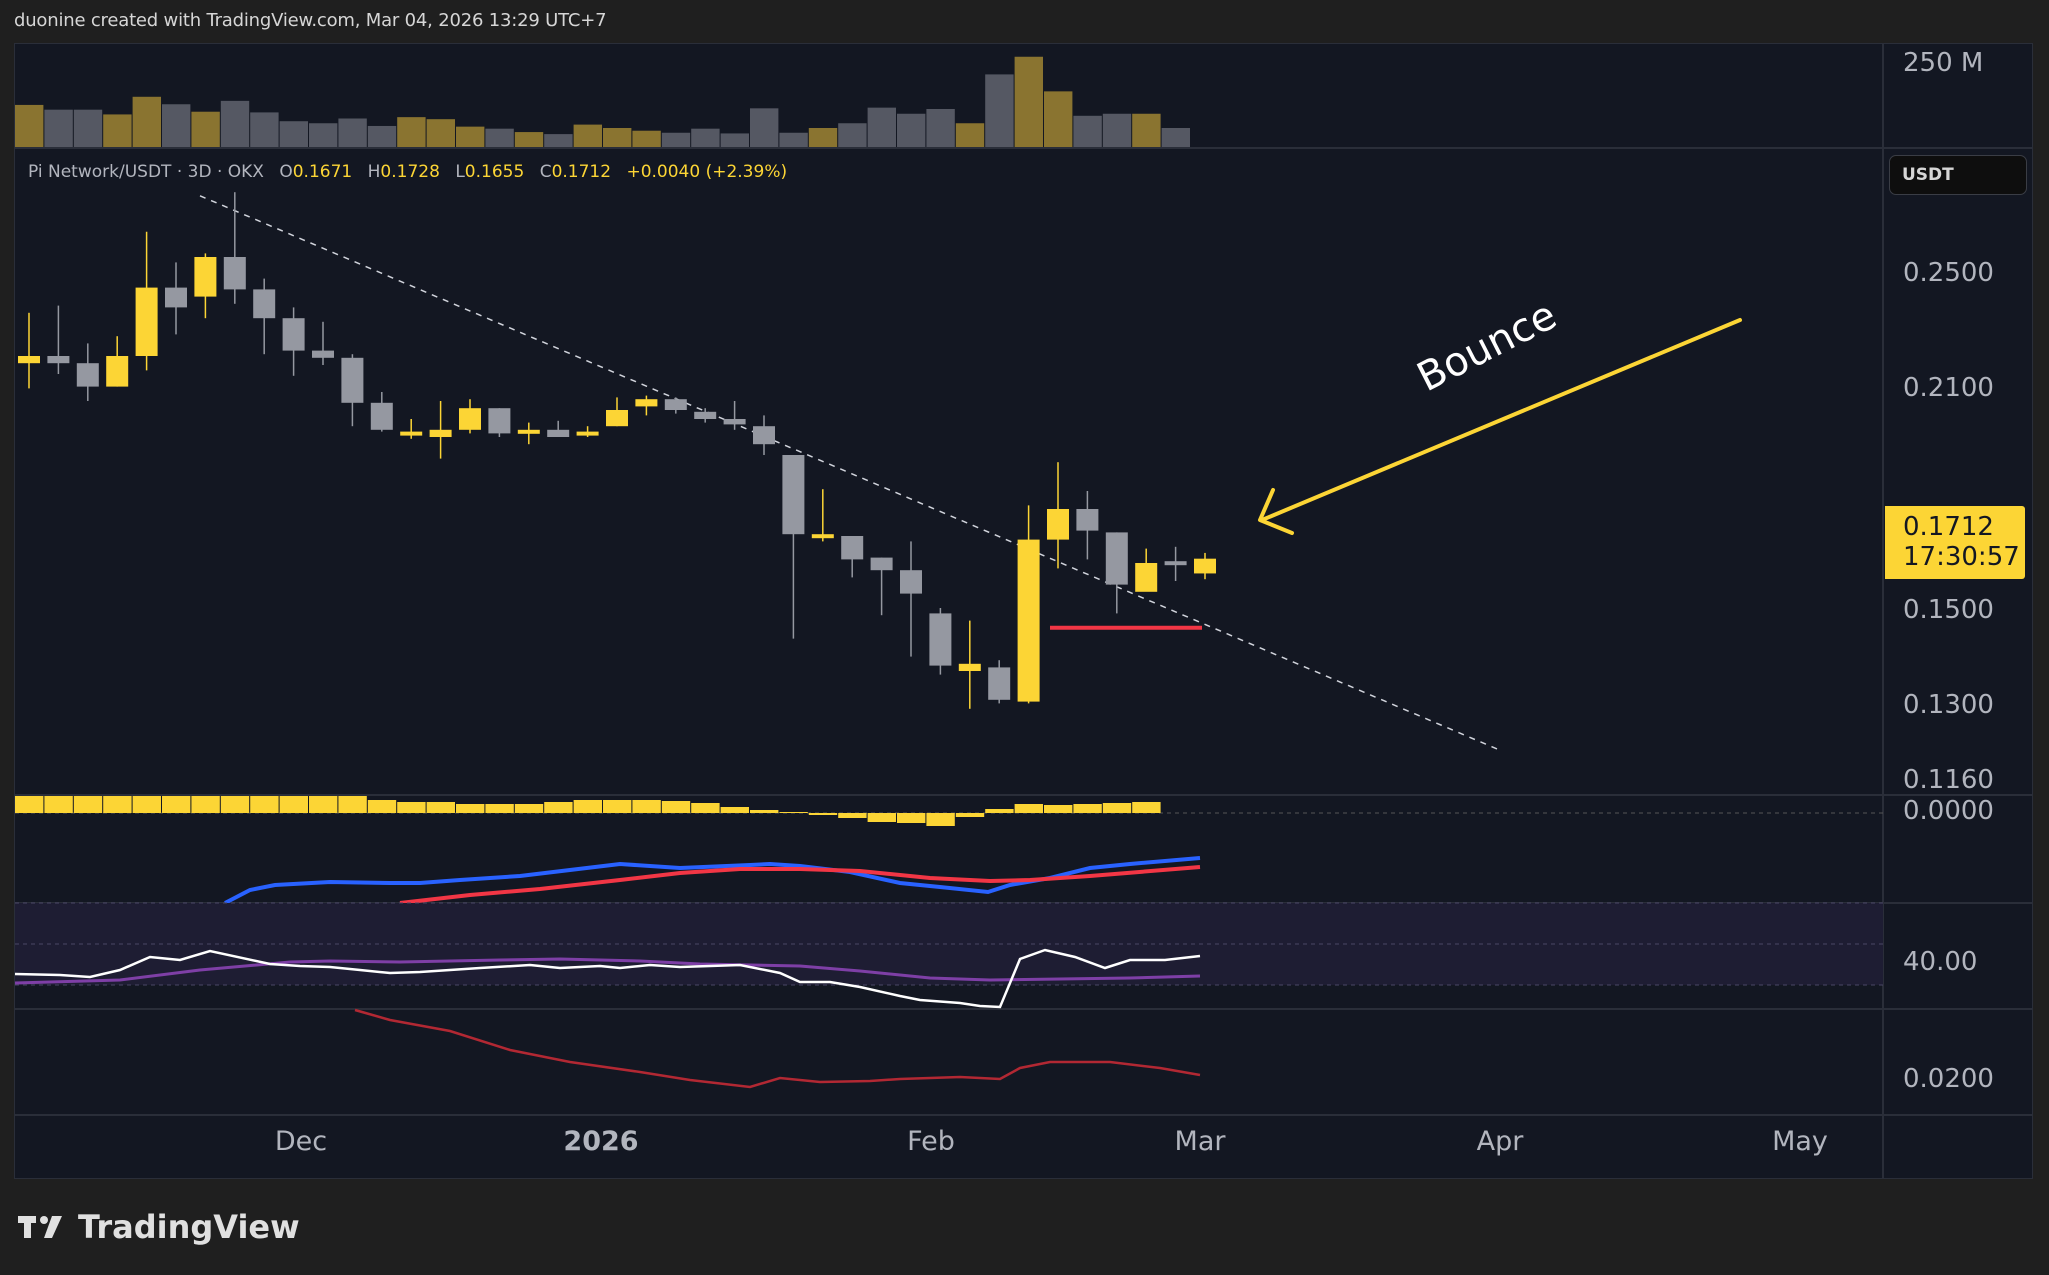  Describe the element at coordinates (707, 172) in the screenshot. I see `change-value: +0.0040 (+2.39%)` at that location.